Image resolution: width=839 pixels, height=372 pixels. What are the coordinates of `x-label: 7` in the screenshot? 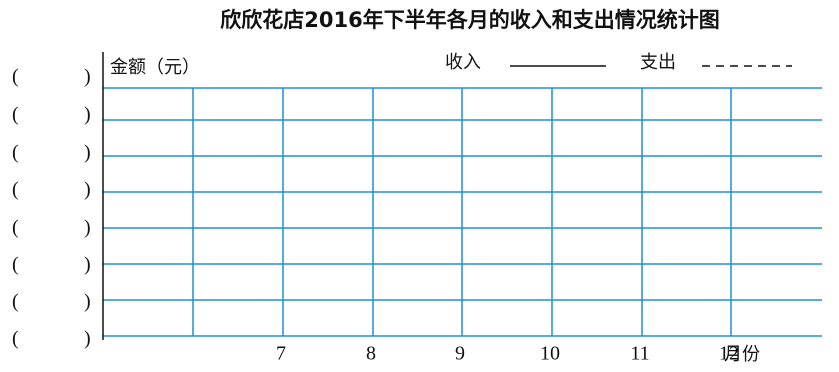 It's located at (281, 354).